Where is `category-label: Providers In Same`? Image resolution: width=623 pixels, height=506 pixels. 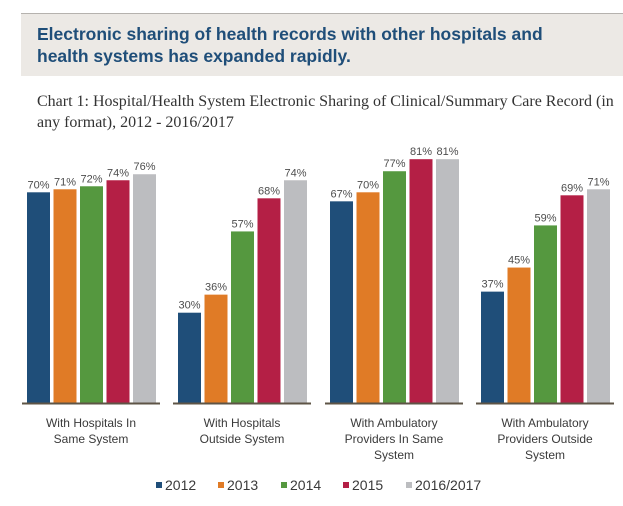
category-label: Providers In Same is located at coordinates (394, 439).